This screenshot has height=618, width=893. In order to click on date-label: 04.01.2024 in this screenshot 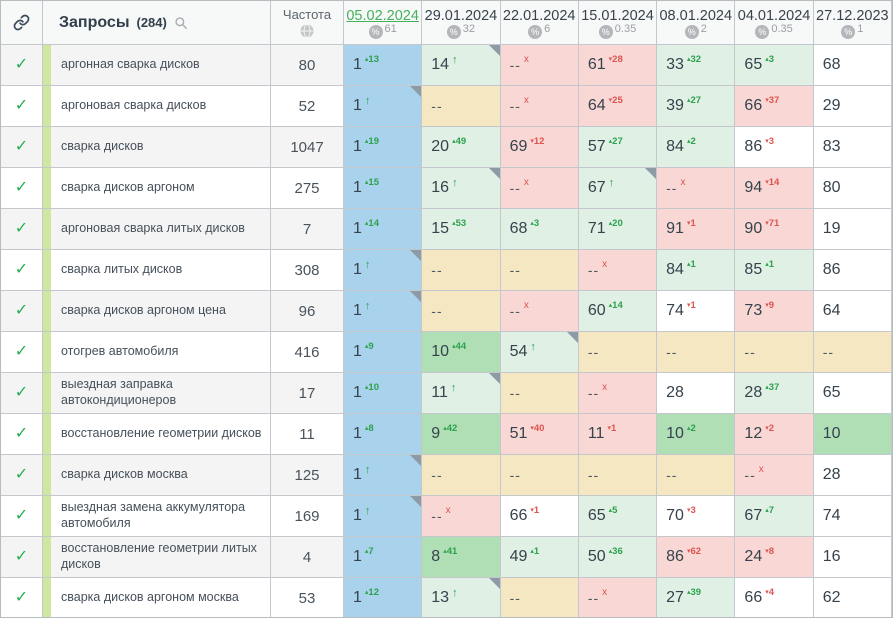, I will do `click(774, 15)`.